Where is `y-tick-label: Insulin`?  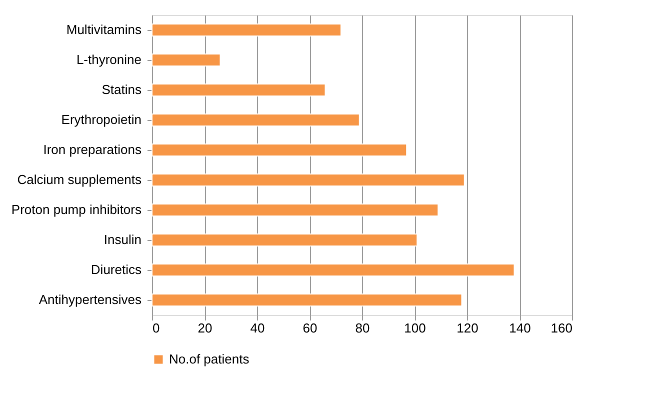 y-tick-label: Insulin is located at coordinates (123, 239).